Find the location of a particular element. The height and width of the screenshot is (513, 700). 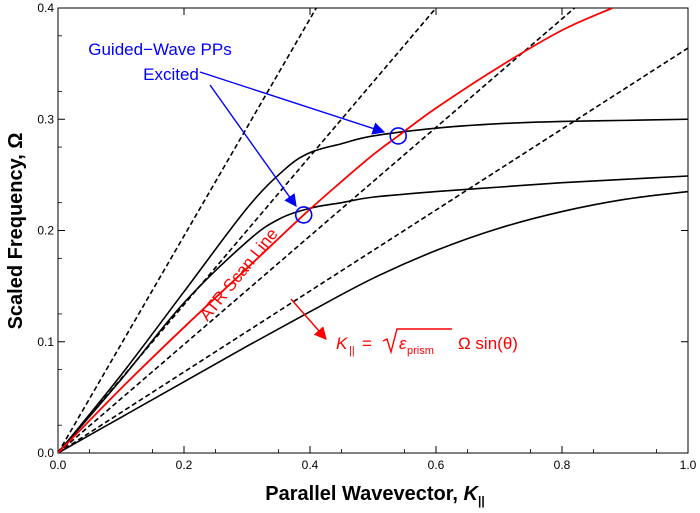

formula: K || = ε prism Ω sin(θ) is located at coordinates (427, 342).